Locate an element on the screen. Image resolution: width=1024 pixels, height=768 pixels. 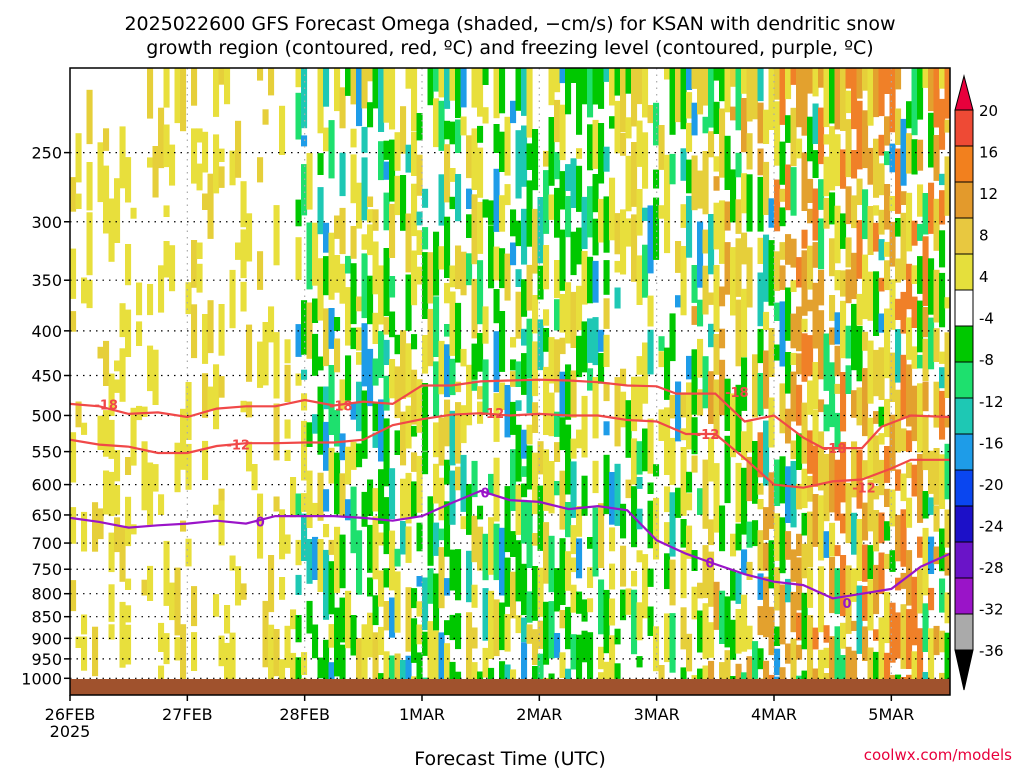
y-tick-label: 750 is located at coordinates (46, 569).